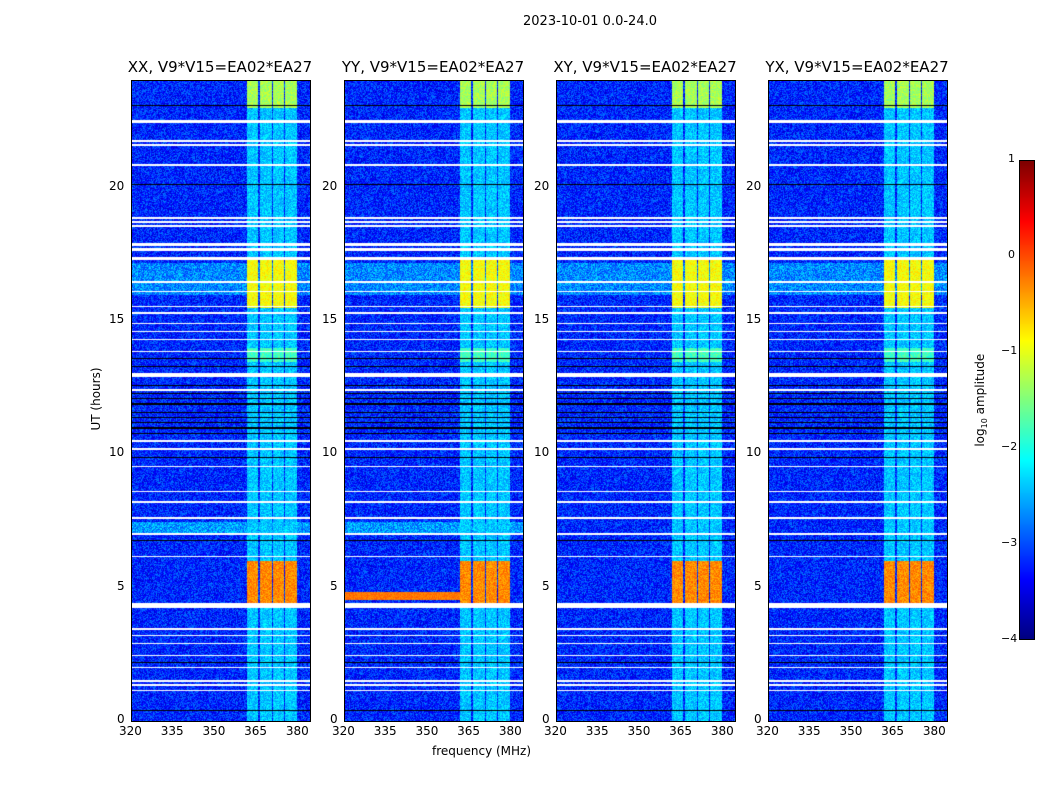  Describe the element at coordinates (858, 401) in the screenshot. I see `heatmap-panel-yx` at that location.